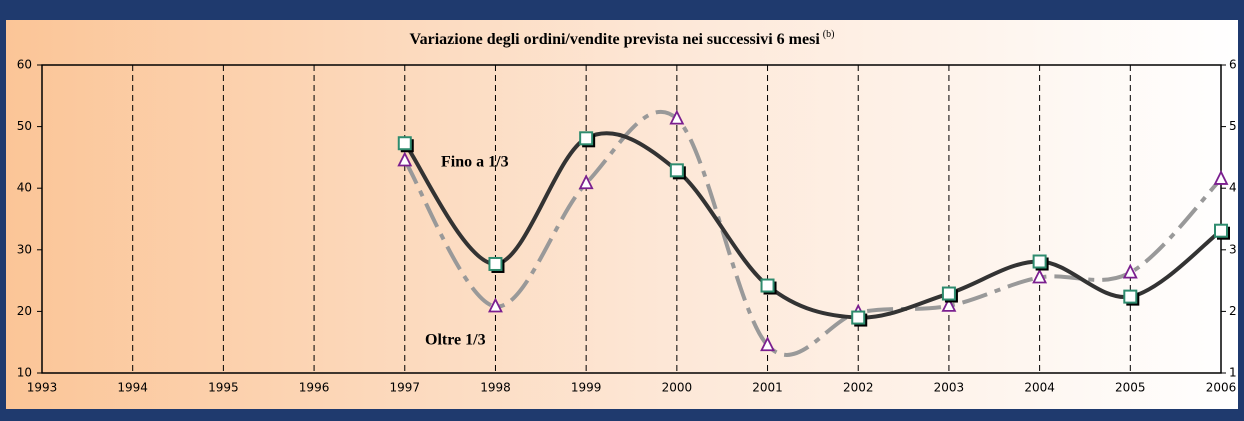 This screenshot has height=421, width=1244. Describe the element at coordinates (767, 388) in the screenshot. I see `x-tick-label: 2001` at that location.